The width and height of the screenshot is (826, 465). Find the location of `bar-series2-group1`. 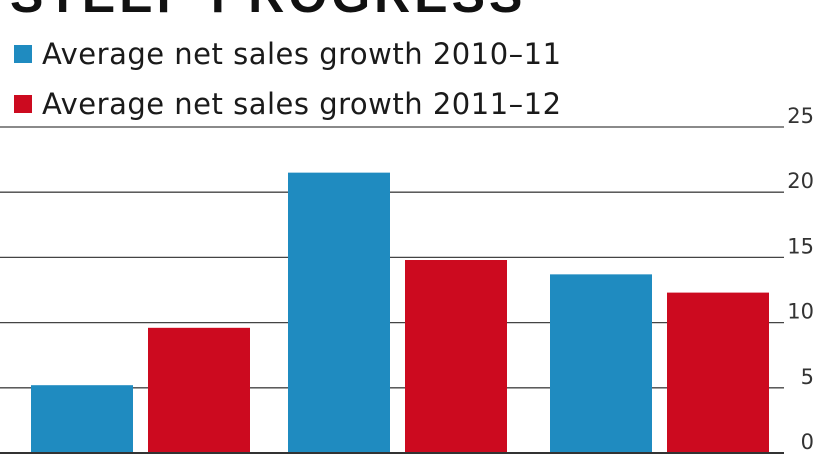

bar-series2-group1 is located at coordinates (199, 390).